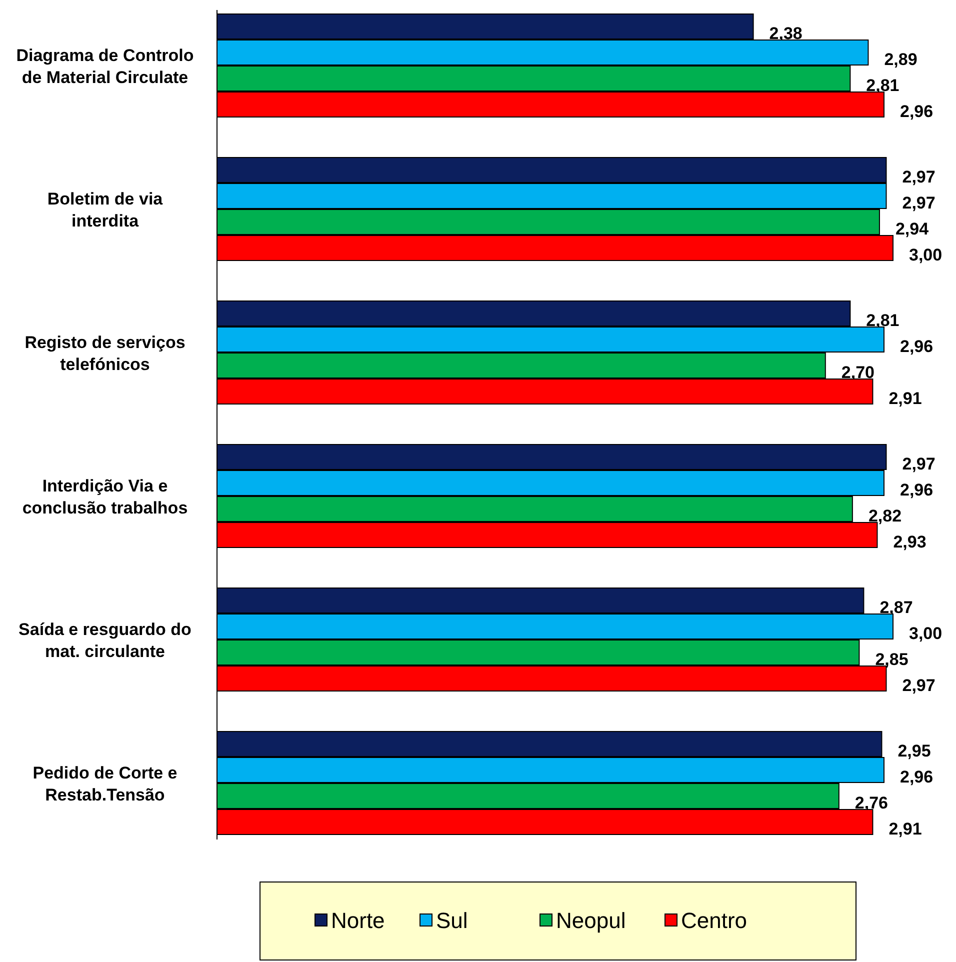 The width and height of the screenshot is (956, 962). Describe the element at coordinates (885, 516) in the screenshot. I see `data-label: 2,82` at that location.